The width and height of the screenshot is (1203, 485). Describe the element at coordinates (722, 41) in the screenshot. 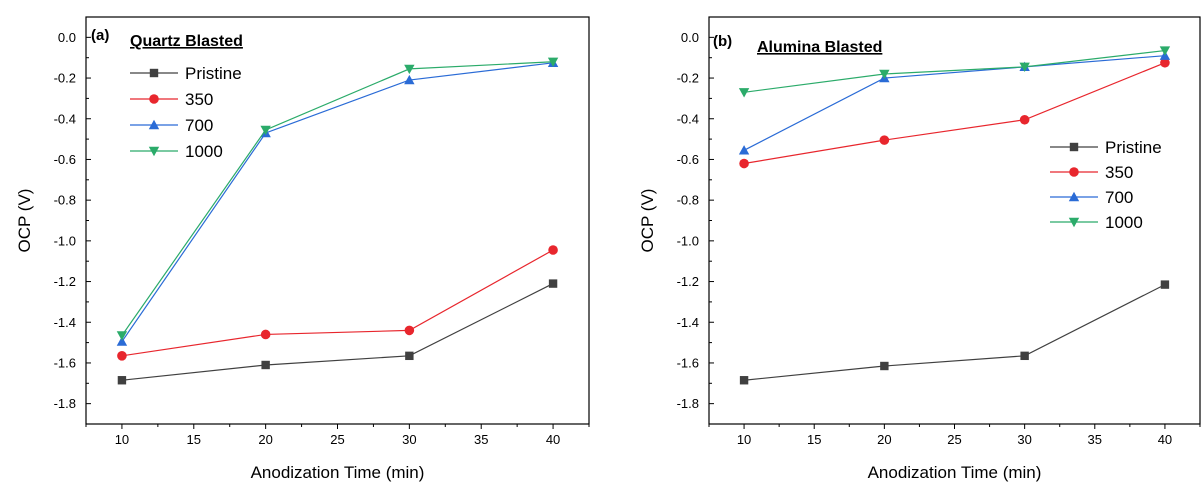

I see `panel-label: (b)` at that location.